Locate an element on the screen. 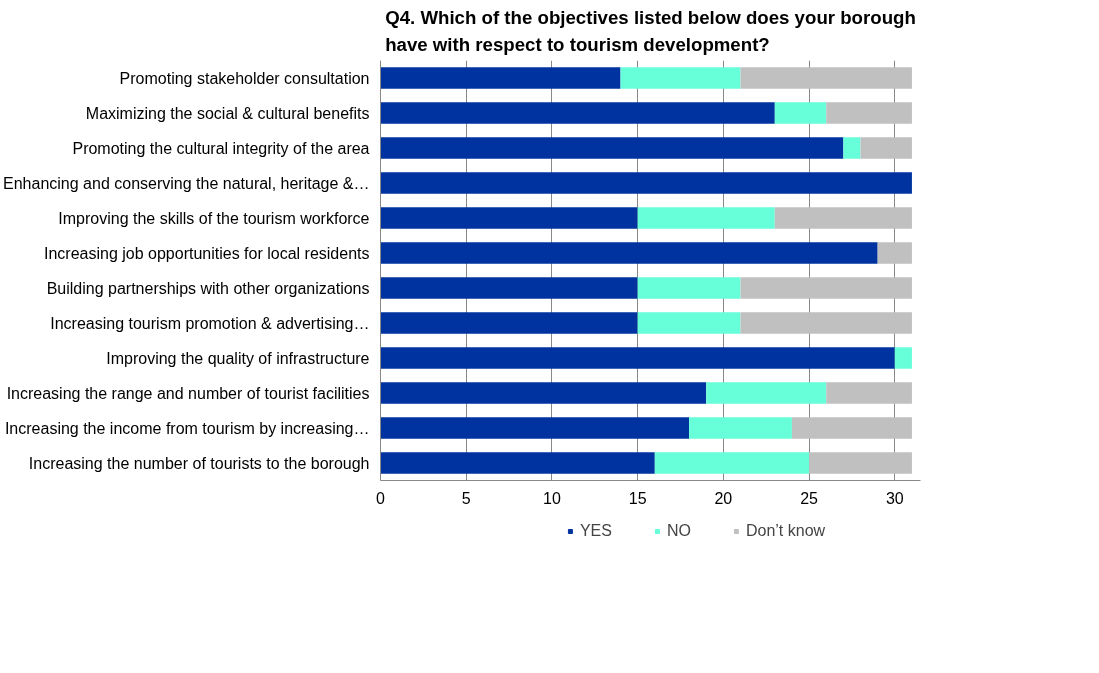  x-tick-label: 20 is located at coordinates (723, 498).